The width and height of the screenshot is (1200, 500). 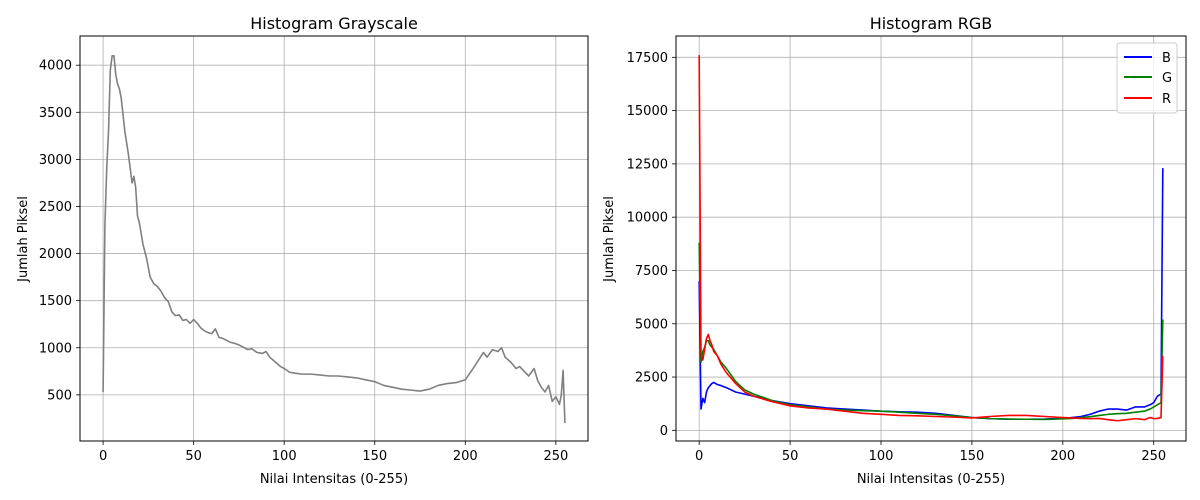 What do you see at coordinates (790, 456) in the screenshot?
I see `rgb-x-tick-label: 50` at bounding box center [790, 456].